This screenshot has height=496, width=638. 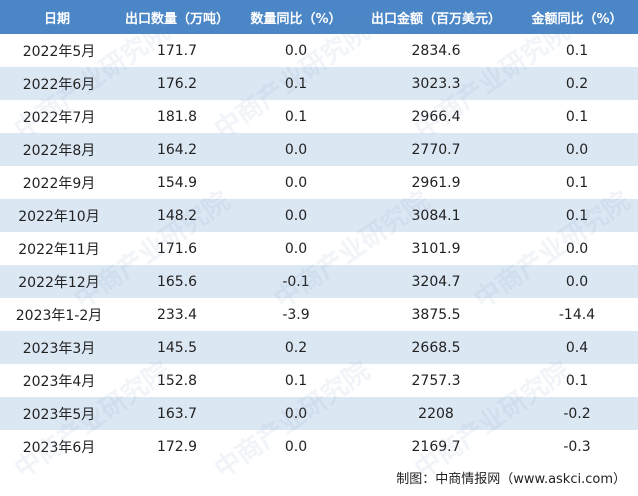 I want to click on cell-export-volume: 148.2, so click(x=177, y=215).